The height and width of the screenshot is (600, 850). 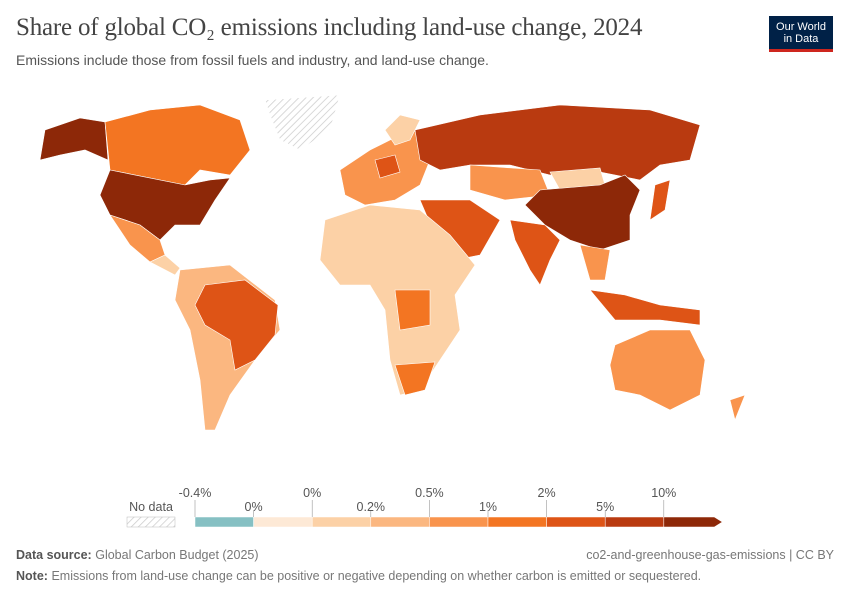 What do you see at coordinates (645, 307) in the screenshot?
I see `indonesia` at bounding box center [645, 307].